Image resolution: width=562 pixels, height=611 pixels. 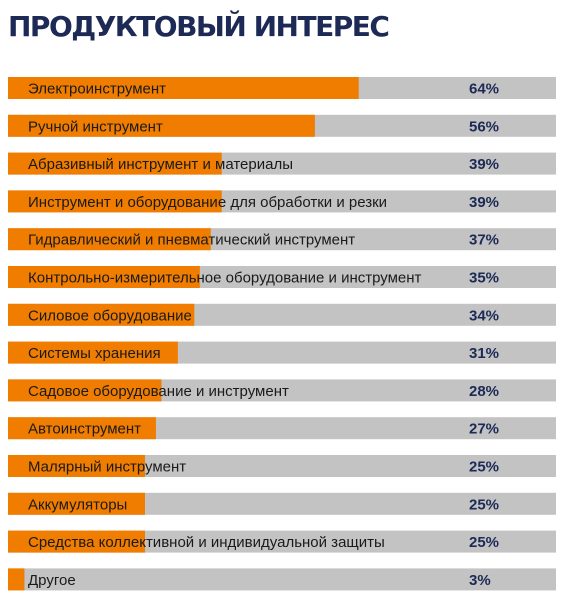 I want to click on bar-label: Ручной инструмент, so click(x=95, y=126).